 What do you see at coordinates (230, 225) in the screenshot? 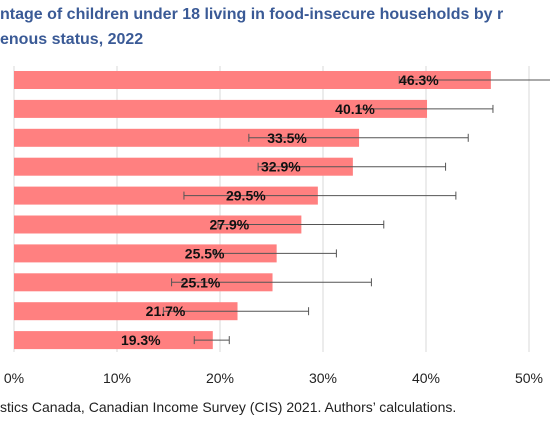
I see `data-label: 27.9%` at bounding box center [230, 225].